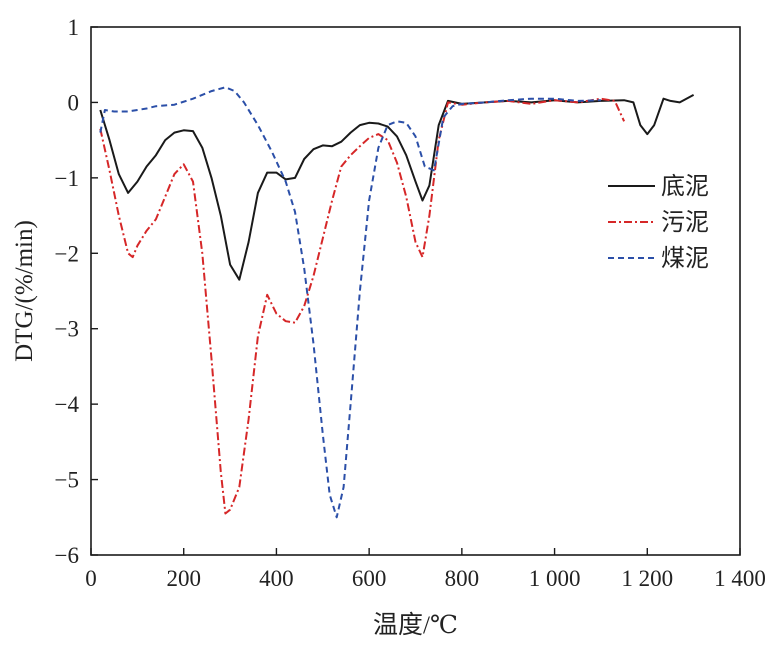 This screenshot has width=784, height=648. Describe the element at coordinates (415, 625) in the screenshot. I see `x-axis-title: 温度/℃` at that location.